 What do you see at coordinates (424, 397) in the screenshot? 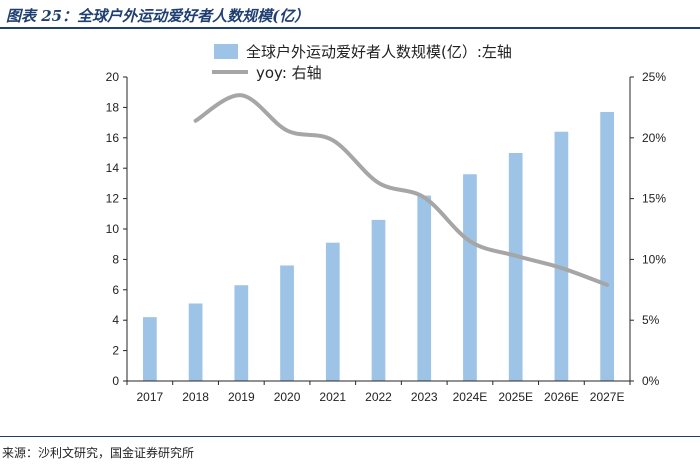
I see `x-tick-label: 2023` at bounding box center [424, 397].